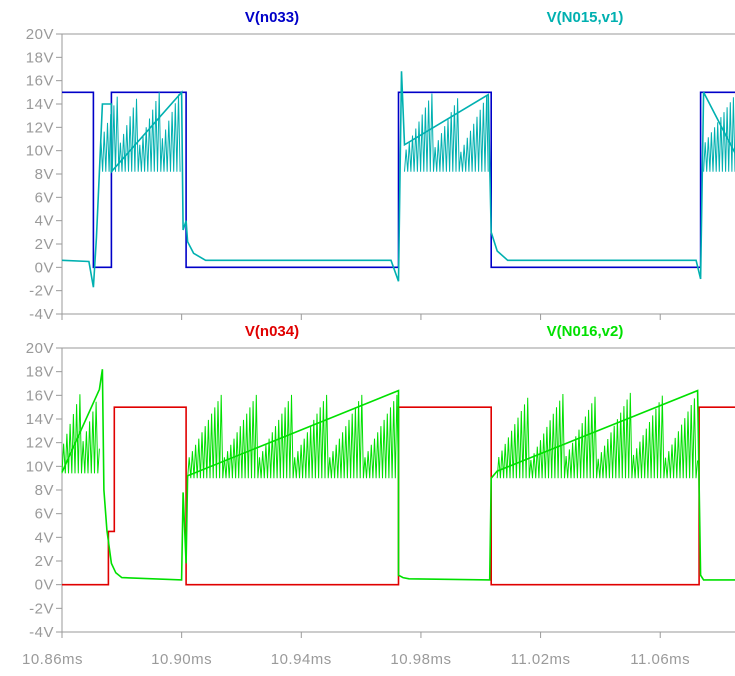 The image size is (735, 676). I want to click on legend-entry: V(N016,v2), so click(585, 331).